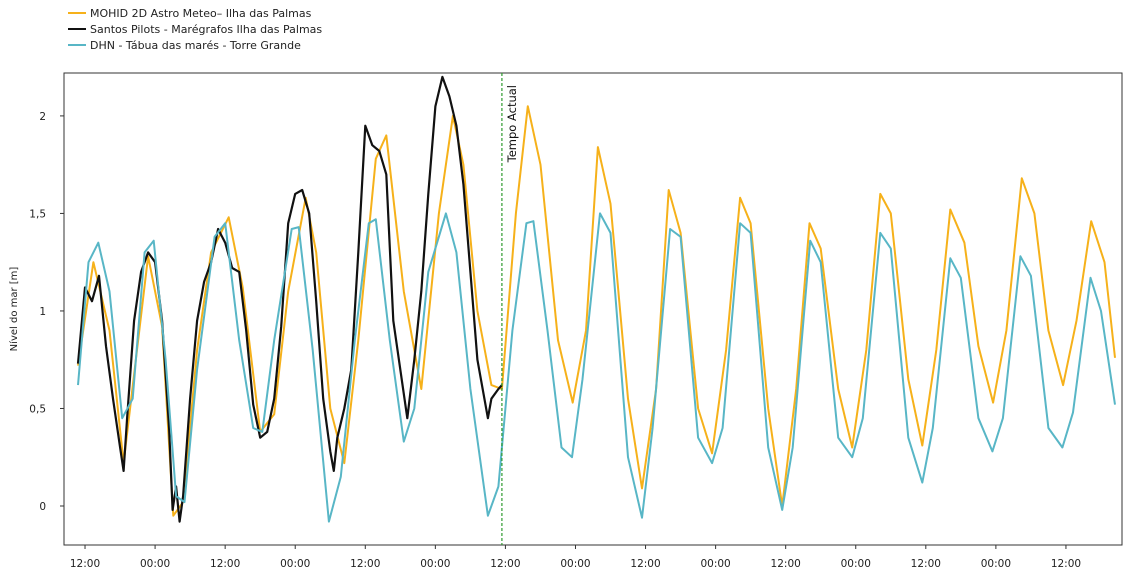 The width and height of the screenshot is (1126, 574). What do you see at coordinates (201, 13) in the screenshot?
I see `legend-label: MOHID 2D Astro Meteo– Ilha das Palmas` at bounding box center [201, 13].